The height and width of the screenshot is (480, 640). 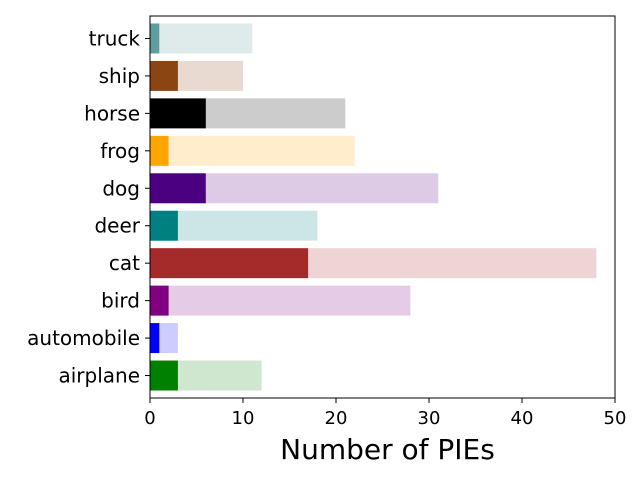 I want to click on highlight-bar-truck, so click(x=155, y=38).